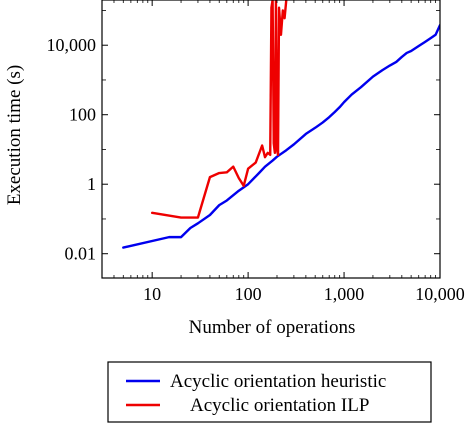  I want to click on legend-label-ilp: Acyclic orientation ILP, so click(279, 405).